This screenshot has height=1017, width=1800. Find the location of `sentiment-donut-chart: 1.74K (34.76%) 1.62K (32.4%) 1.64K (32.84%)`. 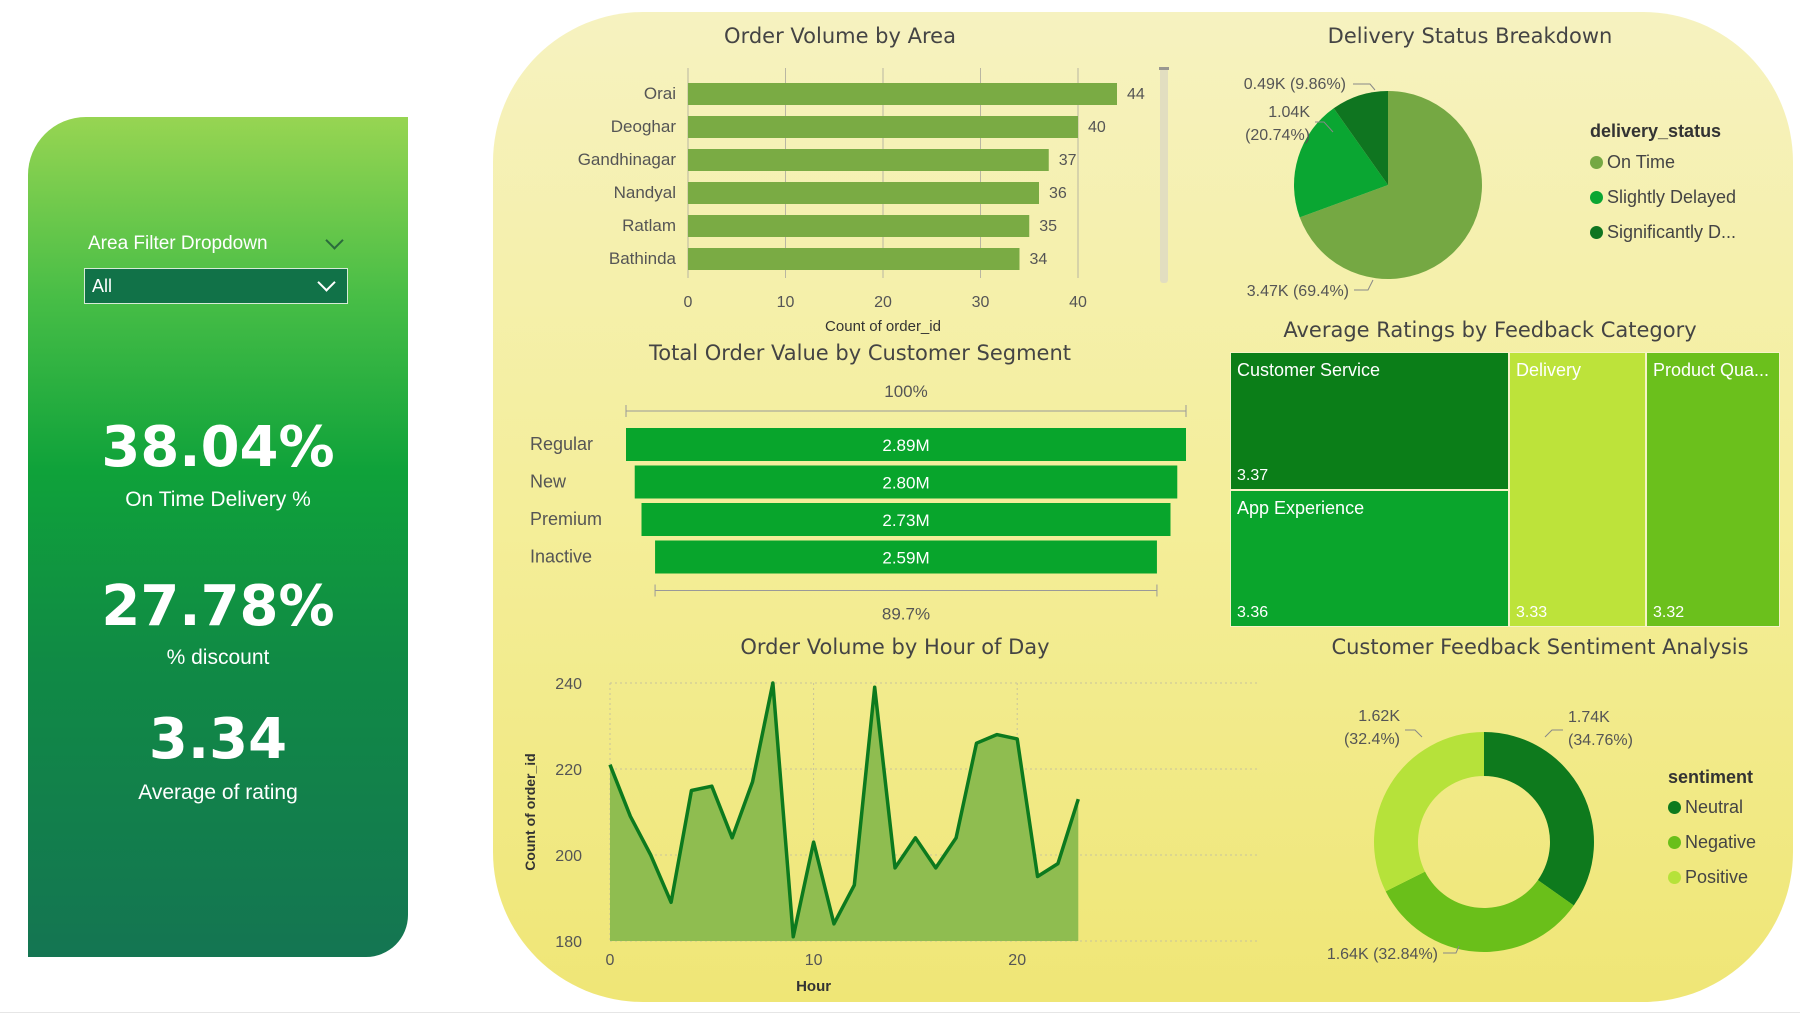

sentiment-donut-chart: 1.74K (34.76%) 1.62K (32.4%) 1.64K (32.84%) is located at coordinates (1480, 835).